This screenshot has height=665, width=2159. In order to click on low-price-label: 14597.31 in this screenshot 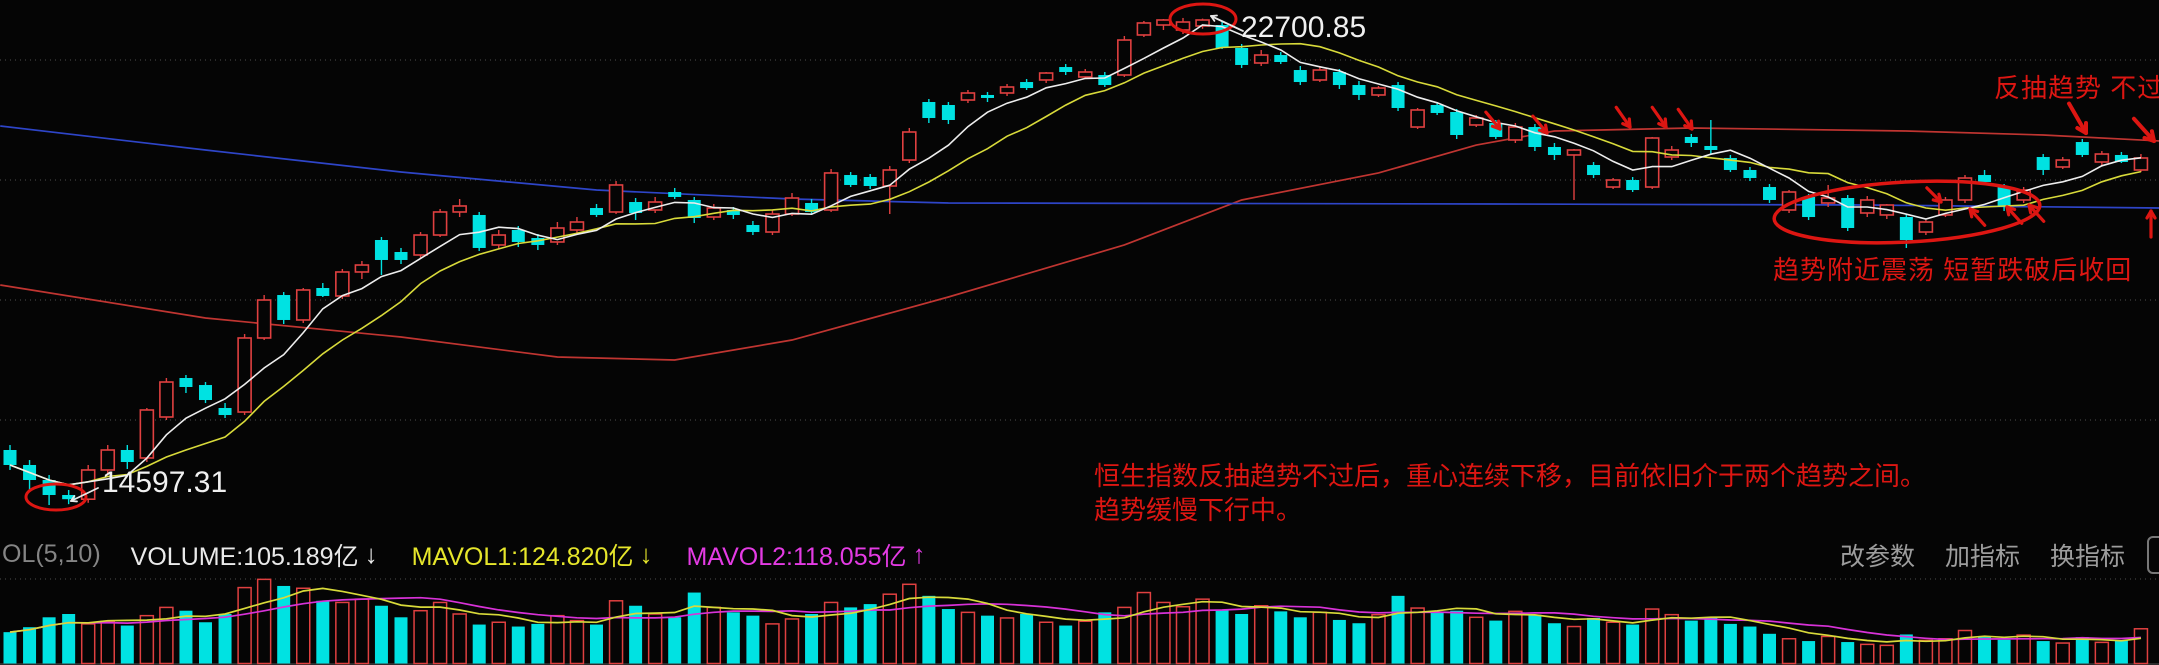, I will do `click(165, 482)`.